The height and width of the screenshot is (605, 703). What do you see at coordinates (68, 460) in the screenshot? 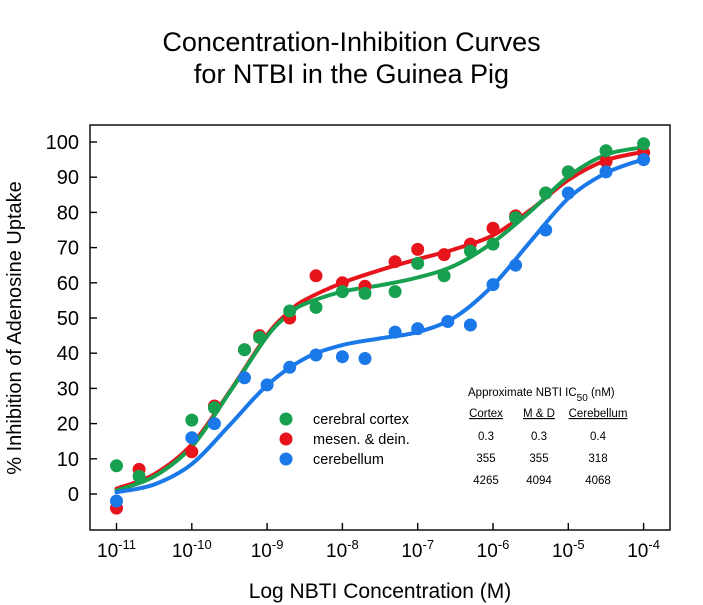
I see `y-tick-label: 10` at bounding box center [68, 460].